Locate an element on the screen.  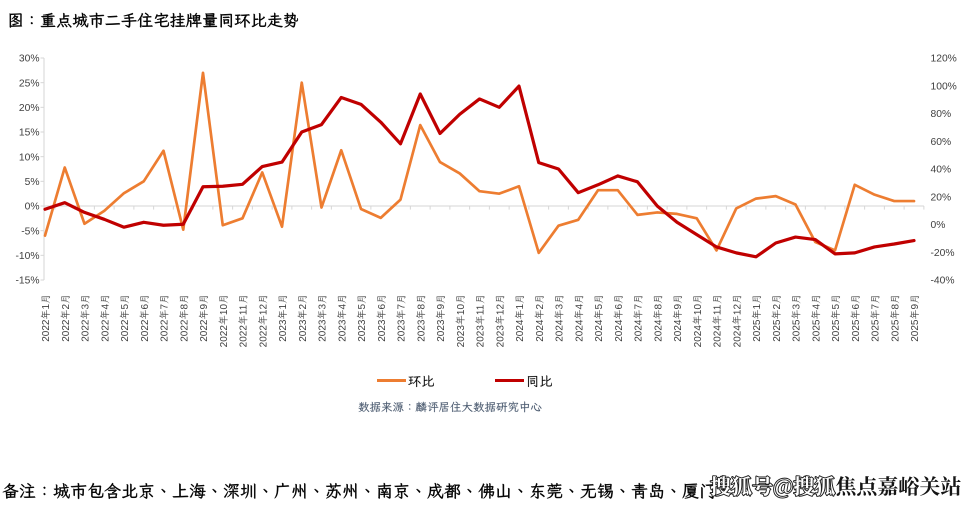
svg-text: 60% is located at coordinates (941, 142).